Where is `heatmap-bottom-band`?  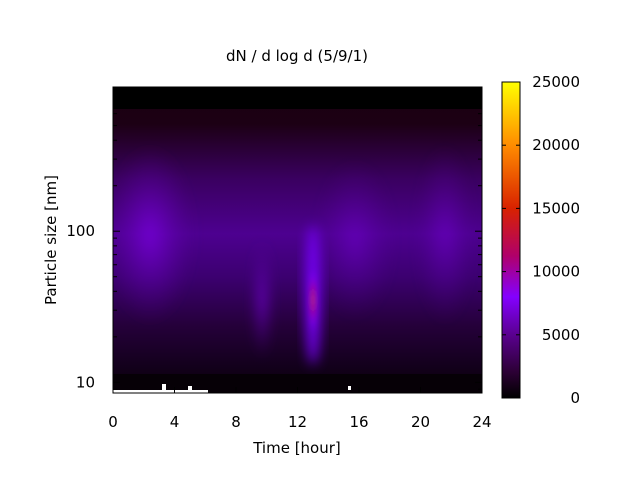
heatmap-bottom-band is located at coordinates (297, 383).